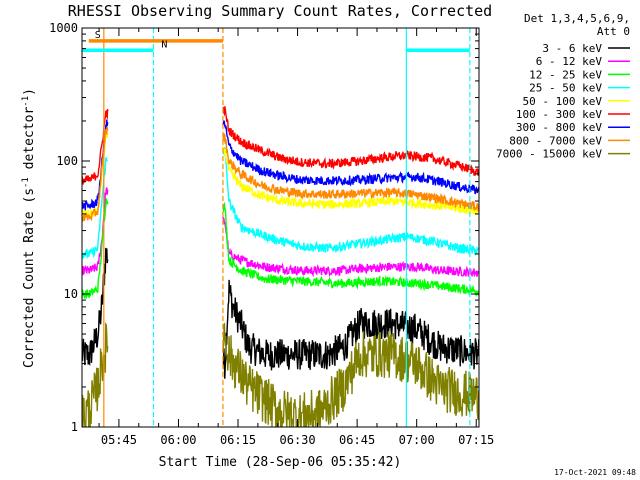 The image size is (640, 480). What do you see at coordinates (595, 472) in the screenshot?
I see `footer-timestamp: 17-Oct-2021 09:48` at bounding box center [595, 472].